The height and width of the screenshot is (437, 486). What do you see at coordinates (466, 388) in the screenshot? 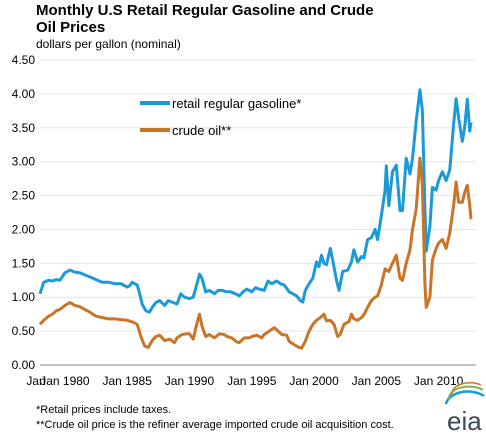
I see `logo-arc-orange` at bounding box center [466, 388].